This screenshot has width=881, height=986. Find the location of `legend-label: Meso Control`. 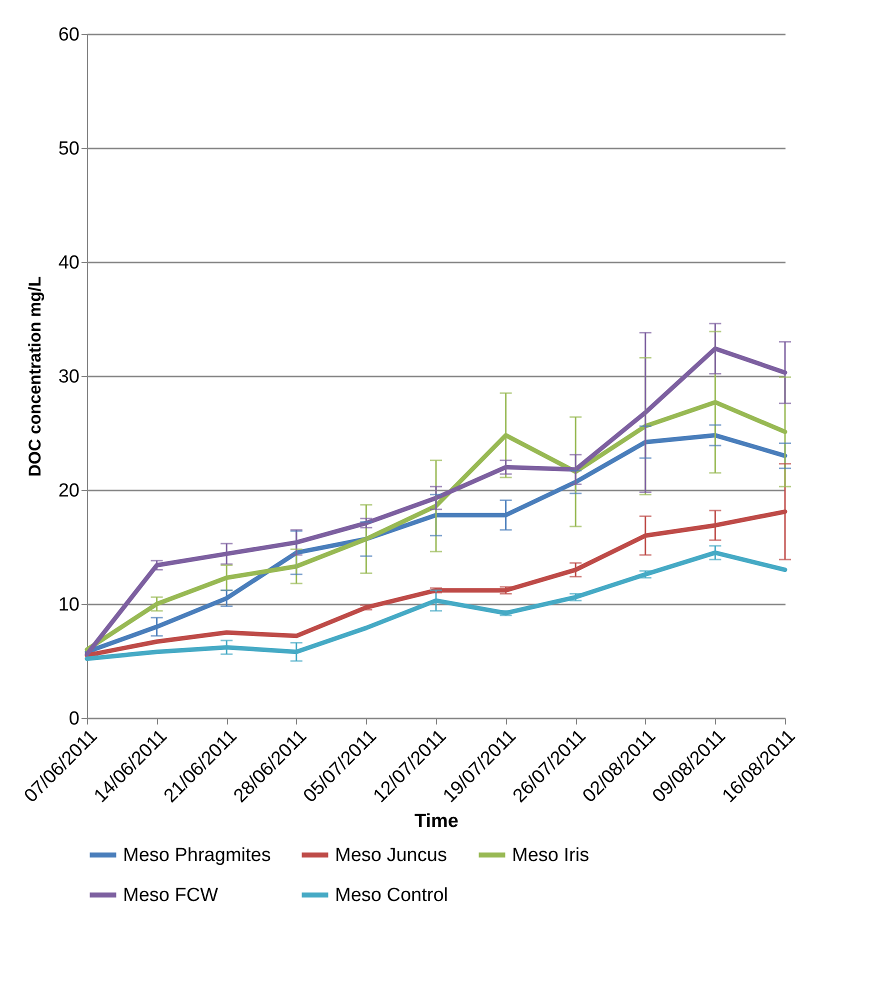

legend-label: Meso Control is located at coordinates (391, 895).